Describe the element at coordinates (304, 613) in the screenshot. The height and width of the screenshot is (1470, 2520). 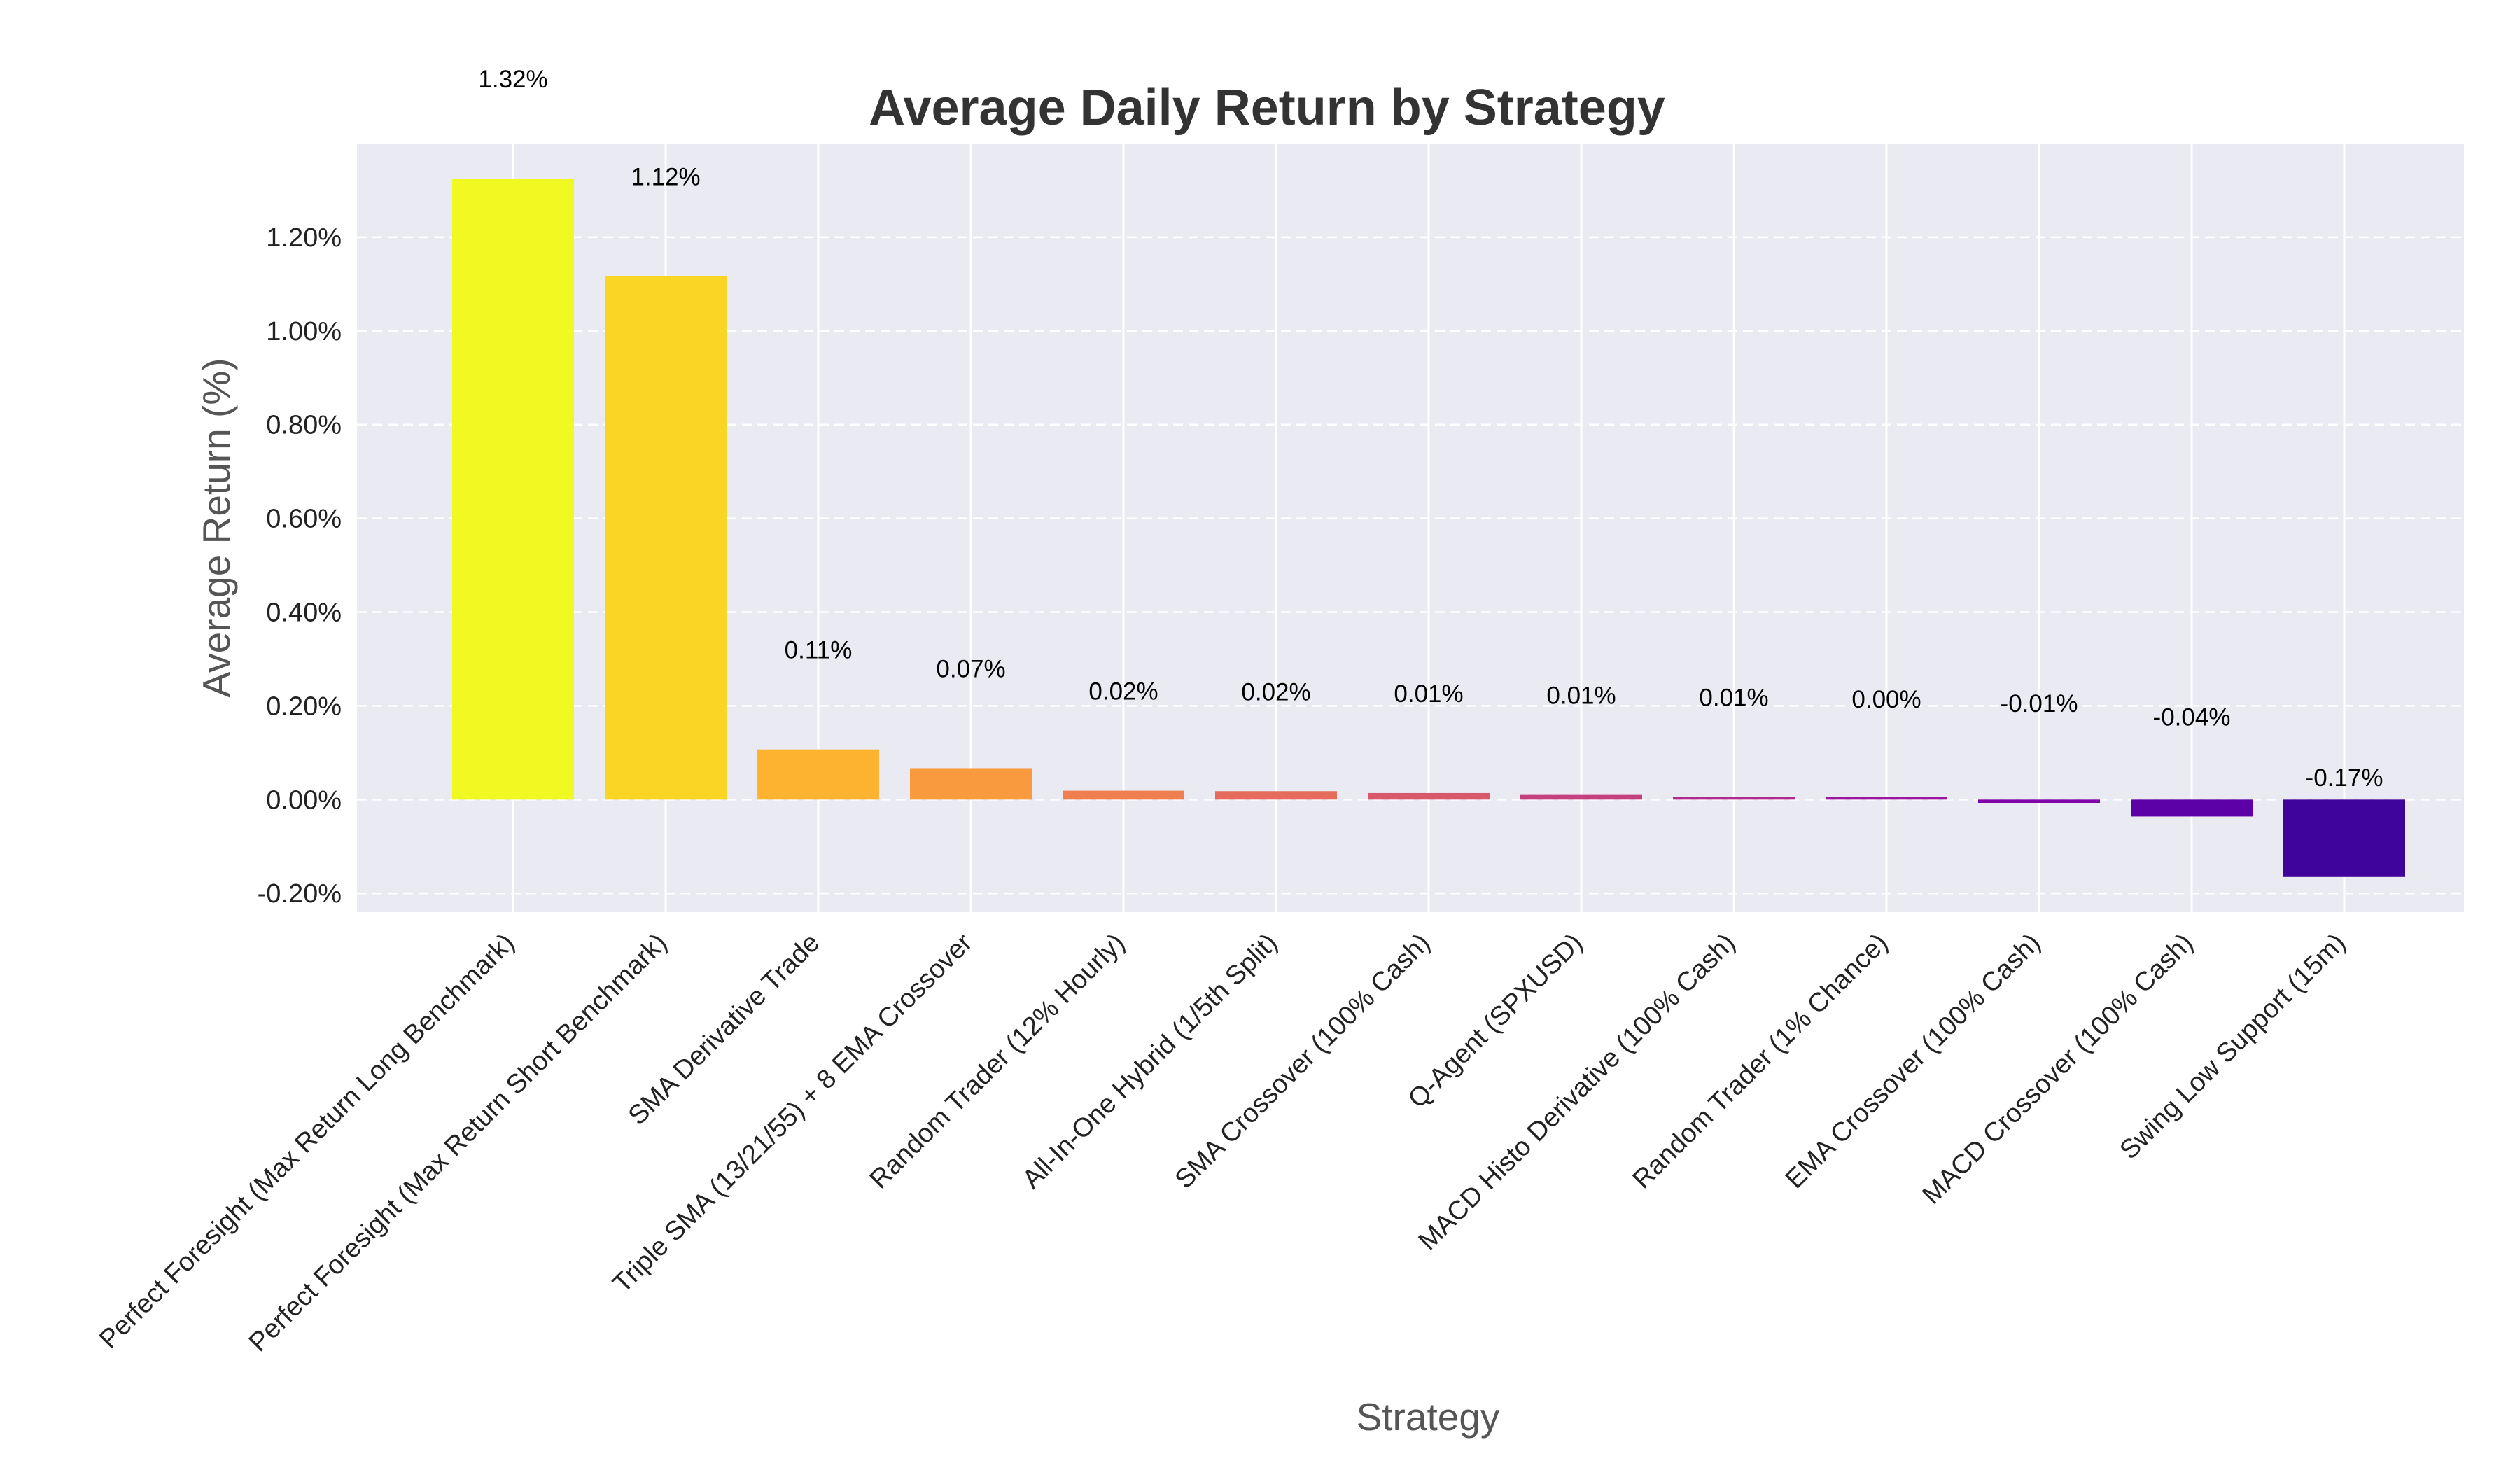
I see `y-tick-label: 0.40%` at that location.